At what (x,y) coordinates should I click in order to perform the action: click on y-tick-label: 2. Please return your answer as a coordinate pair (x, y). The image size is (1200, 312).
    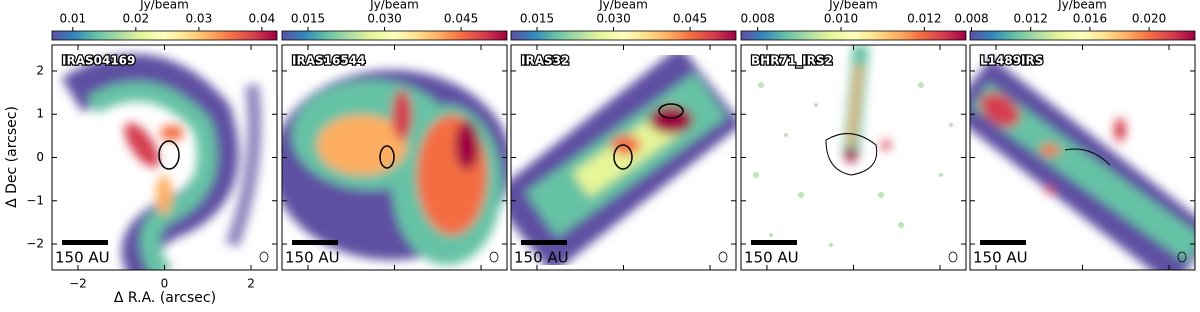
    Looking at the image, I should click on (40, 70).